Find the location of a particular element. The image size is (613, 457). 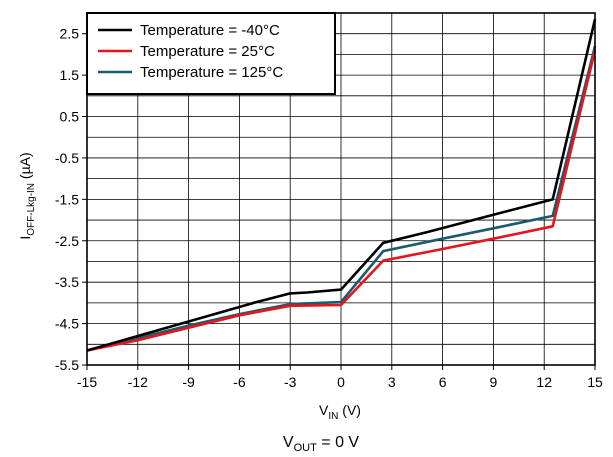

x-tick-label: -6 is located at coordinates (239, 382).